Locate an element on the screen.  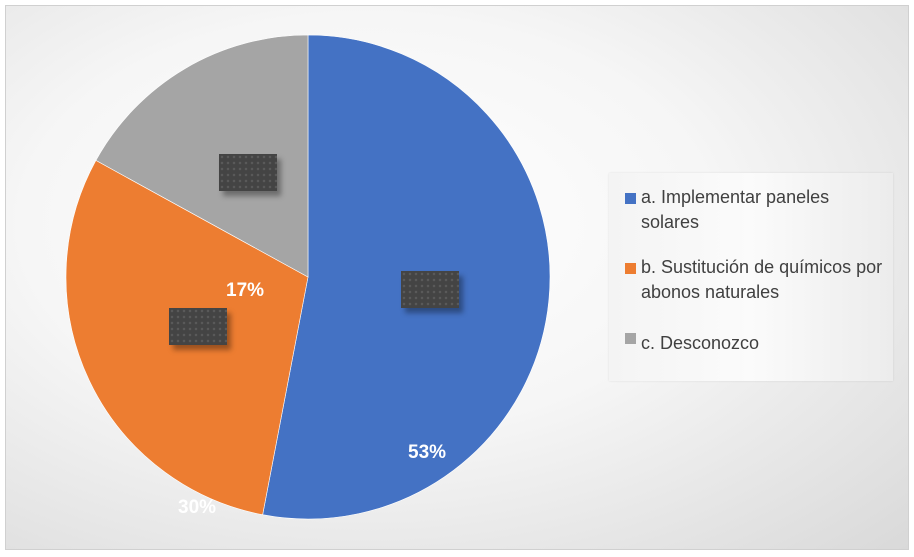
pie-slice-c is located at coordinates (202, 156).